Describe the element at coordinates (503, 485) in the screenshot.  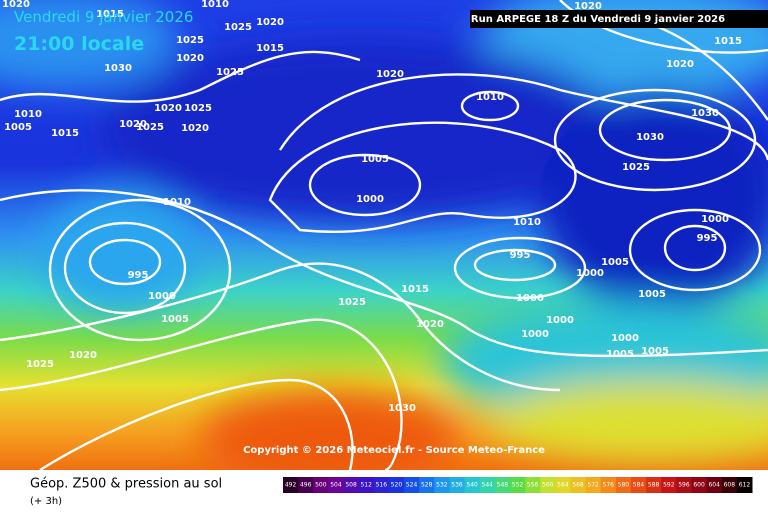
I see `colorbar-label: 548` at that location.